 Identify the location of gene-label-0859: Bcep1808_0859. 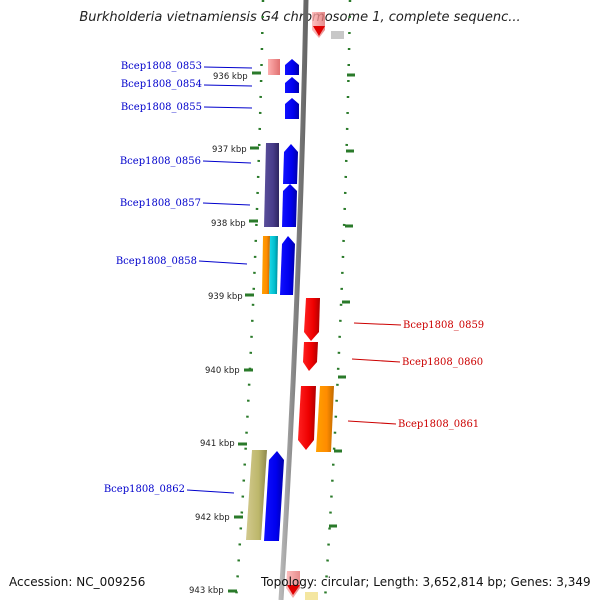
(443, 325).